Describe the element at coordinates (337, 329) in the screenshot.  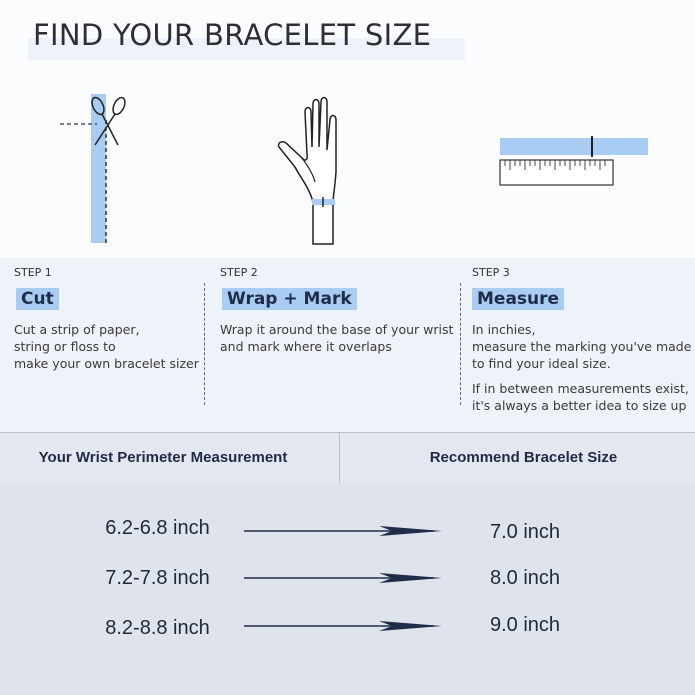
I see `desc-line: Wrap it around the base of your wrist` at that location.